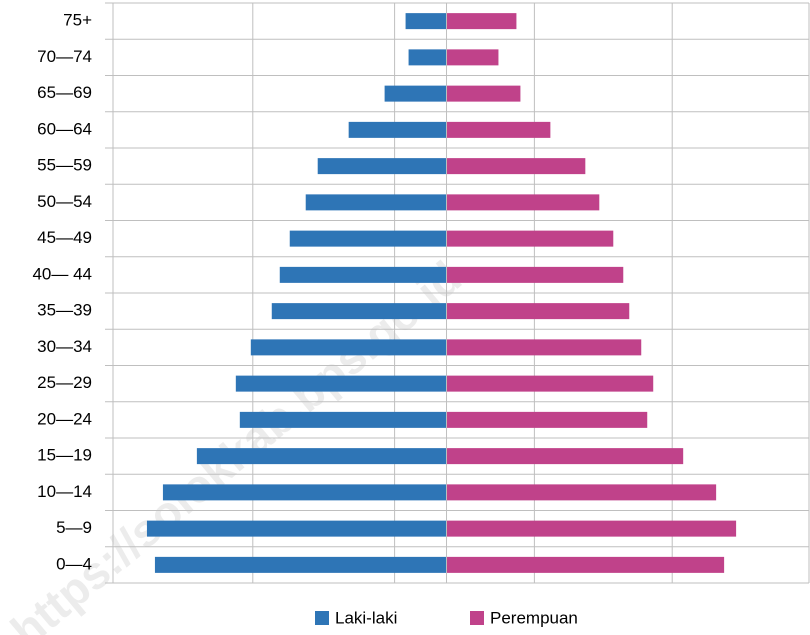  Describe the element at coordinates (64, 201) in the screenshot. I see `y-tick-label: 50—54` at that location.